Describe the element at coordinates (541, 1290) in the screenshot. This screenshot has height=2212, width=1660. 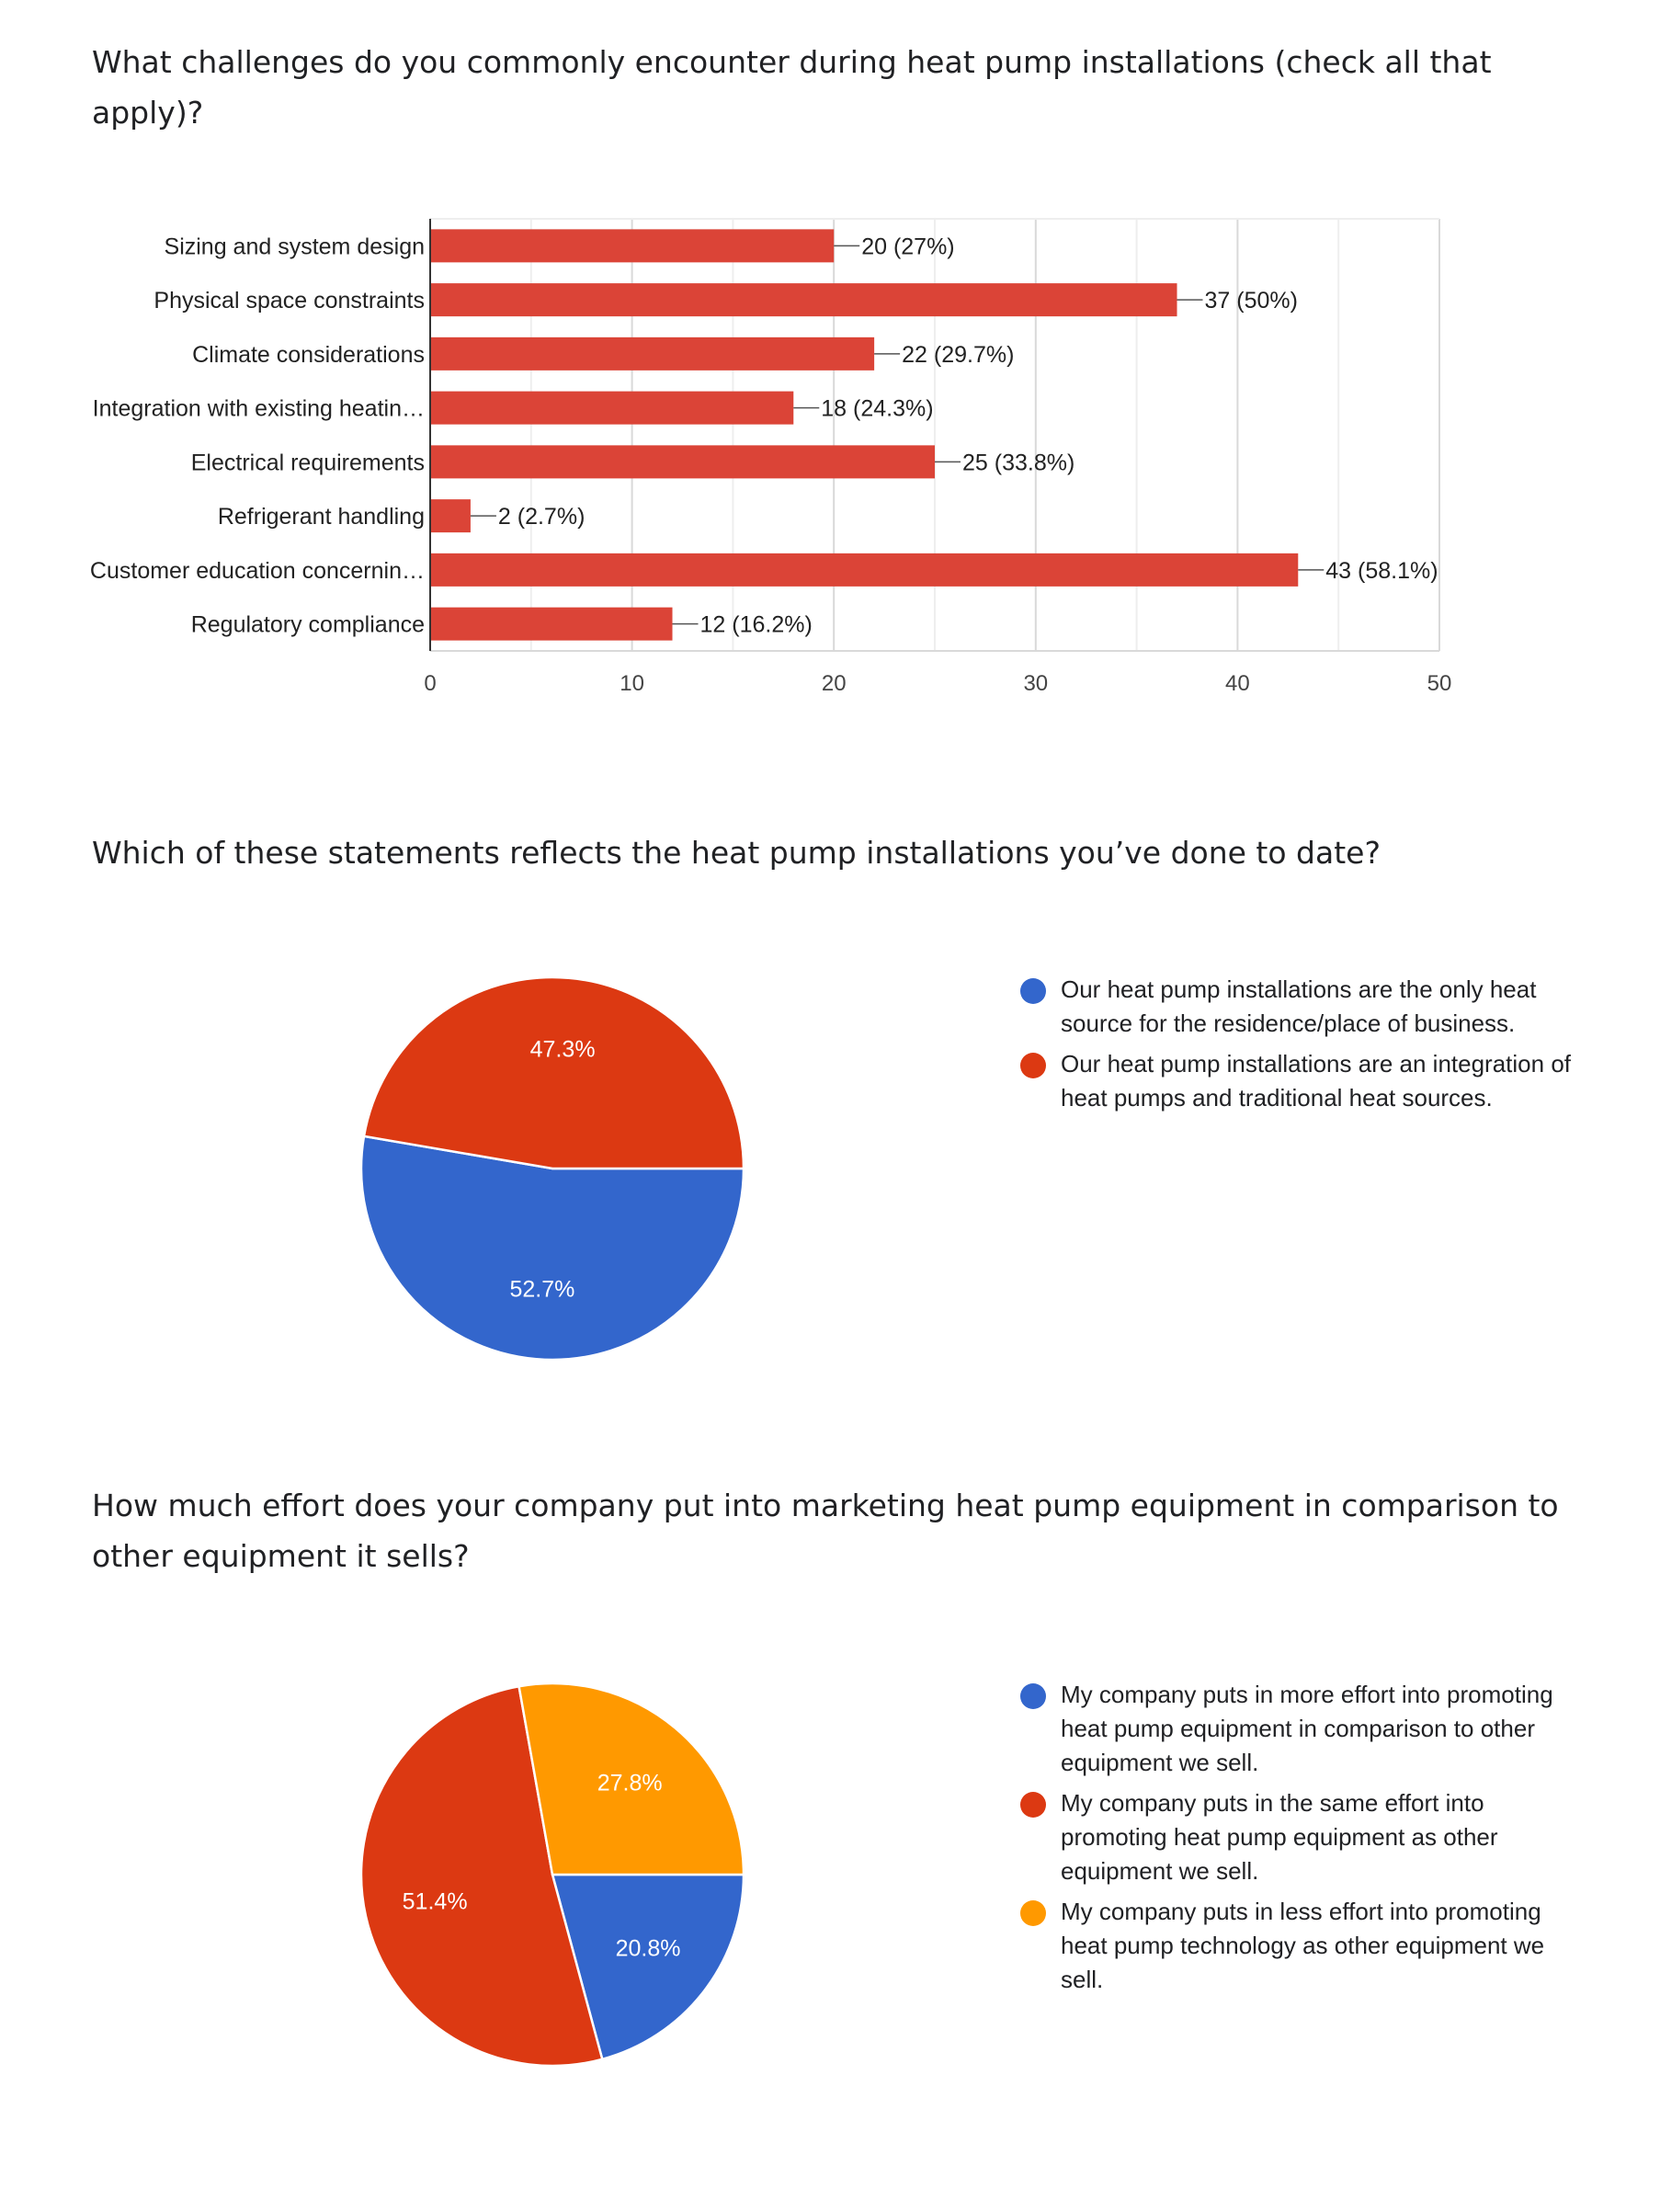
I see `pie-slice-label: 52.7%` at that location.